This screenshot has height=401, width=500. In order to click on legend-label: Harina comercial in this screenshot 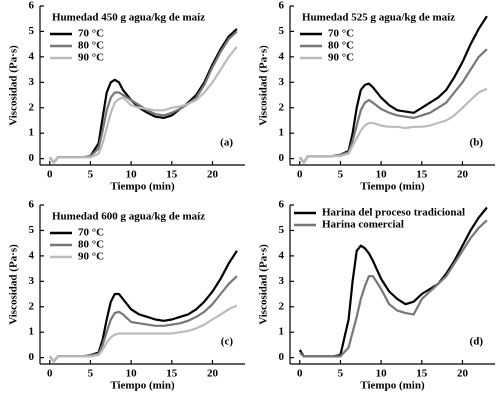, I will do `click(363, 225)`.